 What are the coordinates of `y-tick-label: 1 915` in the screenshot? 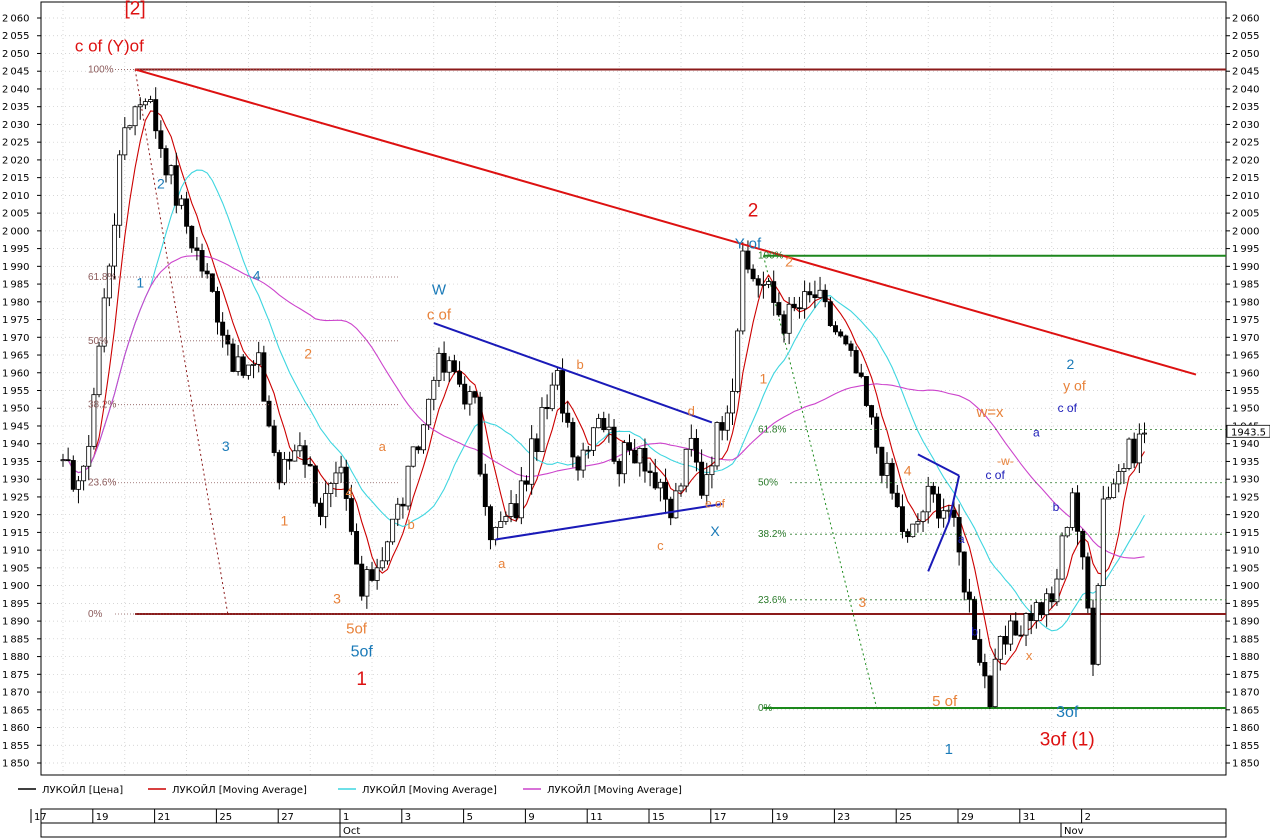 It's located at (1245, 533).